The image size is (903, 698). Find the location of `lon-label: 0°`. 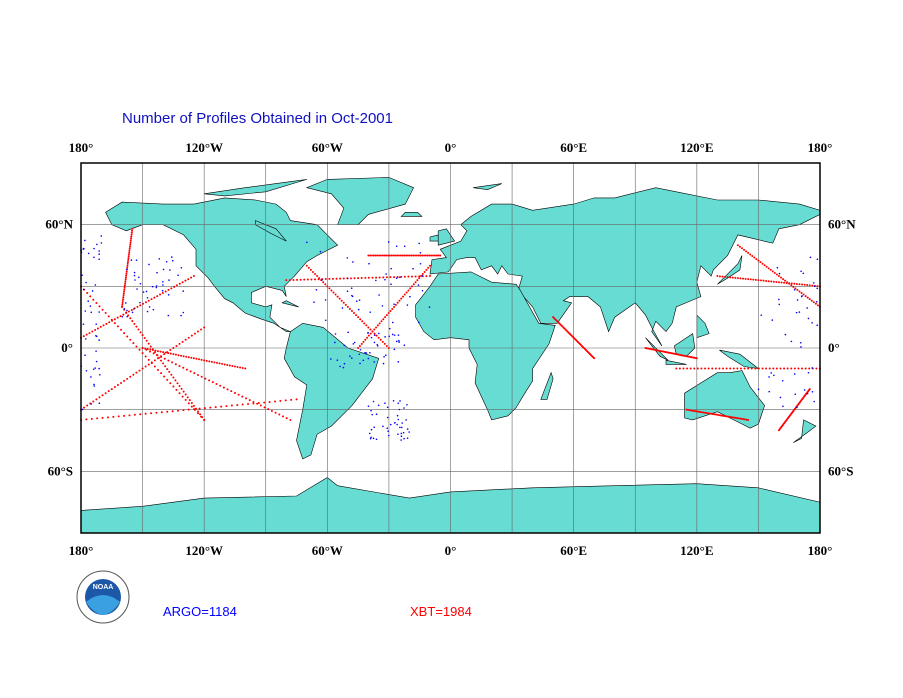

lon-label: 0° is located at coordinates (451, 550).